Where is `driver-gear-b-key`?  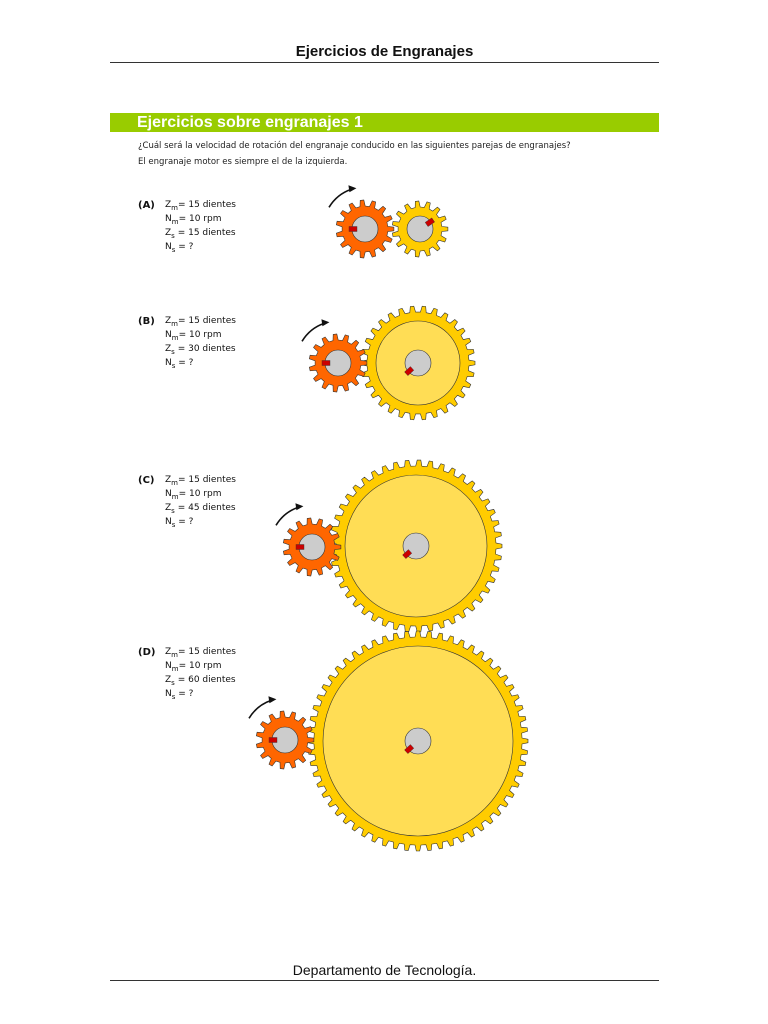
driver-gear-b-key is located at coordinates (326, 363).